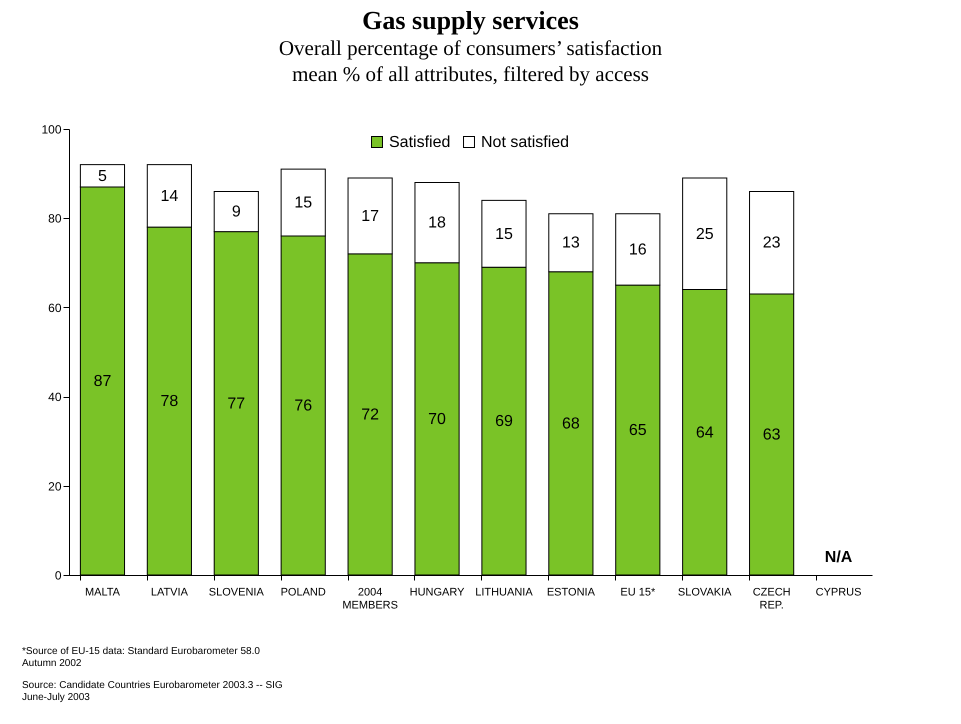 Image resolution: width=961 pixels, height=724 pixels. I want to click on y-tick-label: 20, so click(55, 486).